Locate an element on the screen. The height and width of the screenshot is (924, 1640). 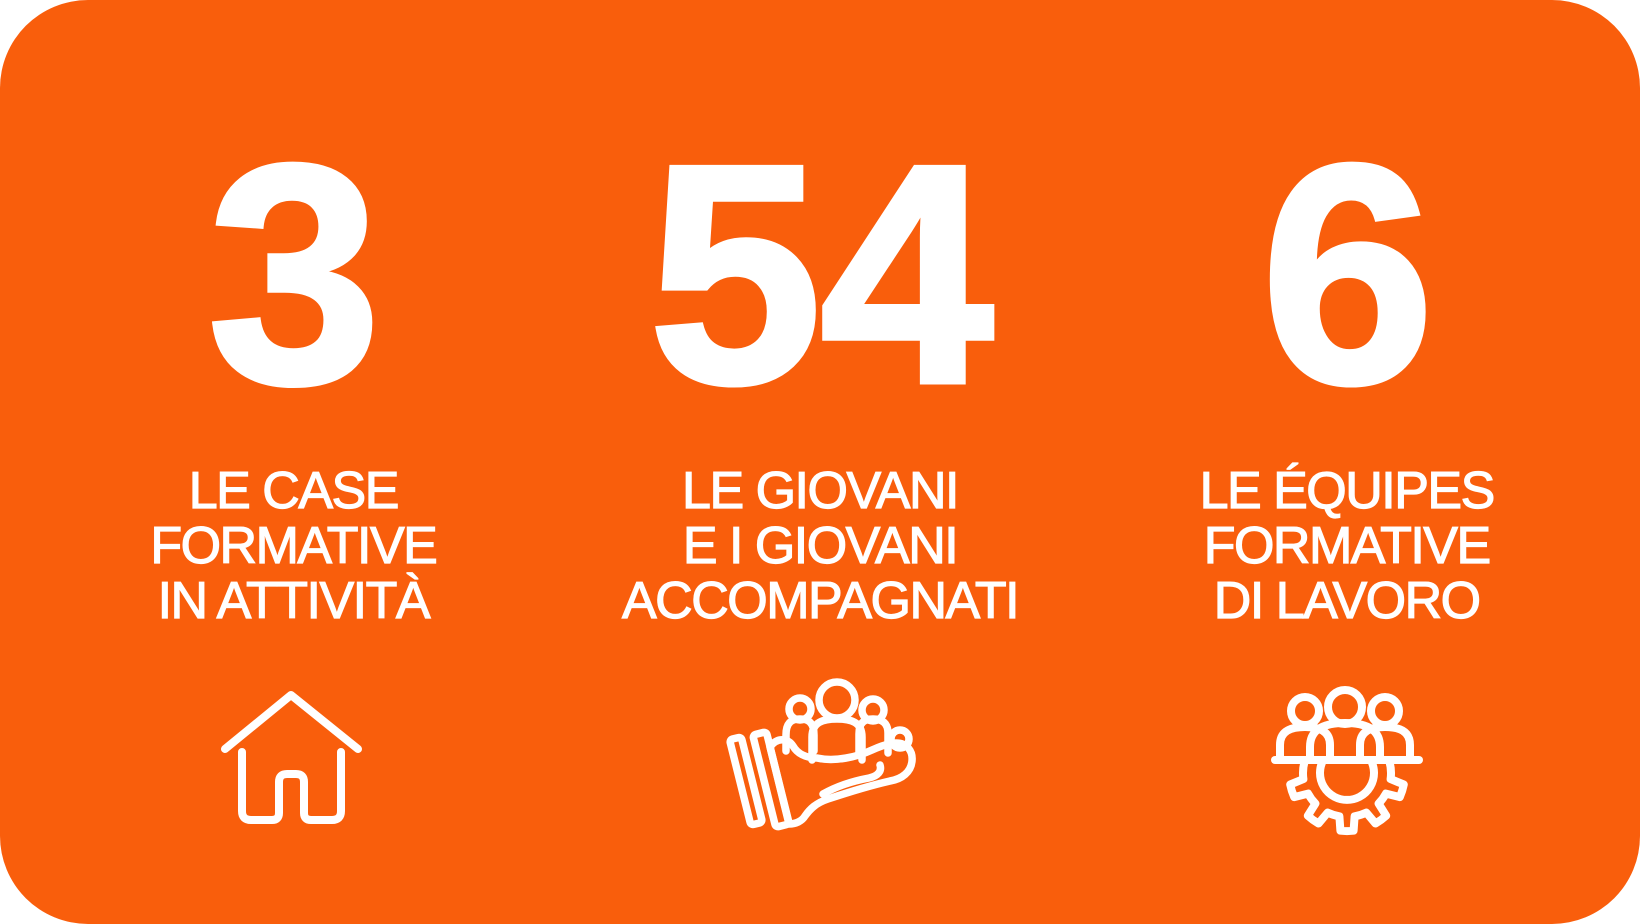
stat-label-line: ACCOMPAGNATI is located at coordinates (820, 601).